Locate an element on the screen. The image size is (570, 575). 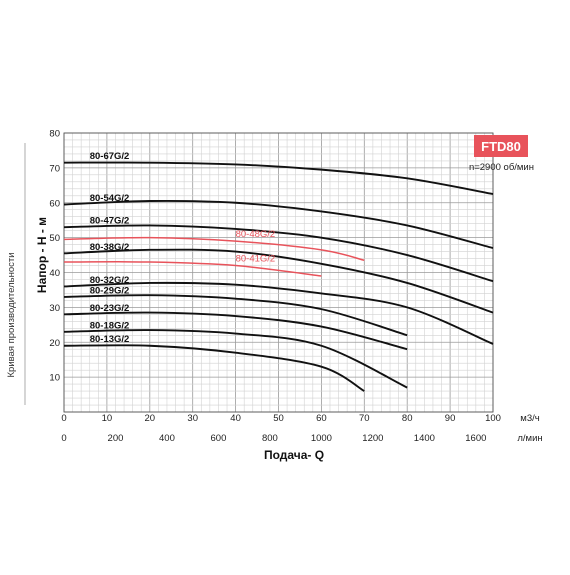
speed-note: n=2900 об/мин is located at coordinates (501, 167).